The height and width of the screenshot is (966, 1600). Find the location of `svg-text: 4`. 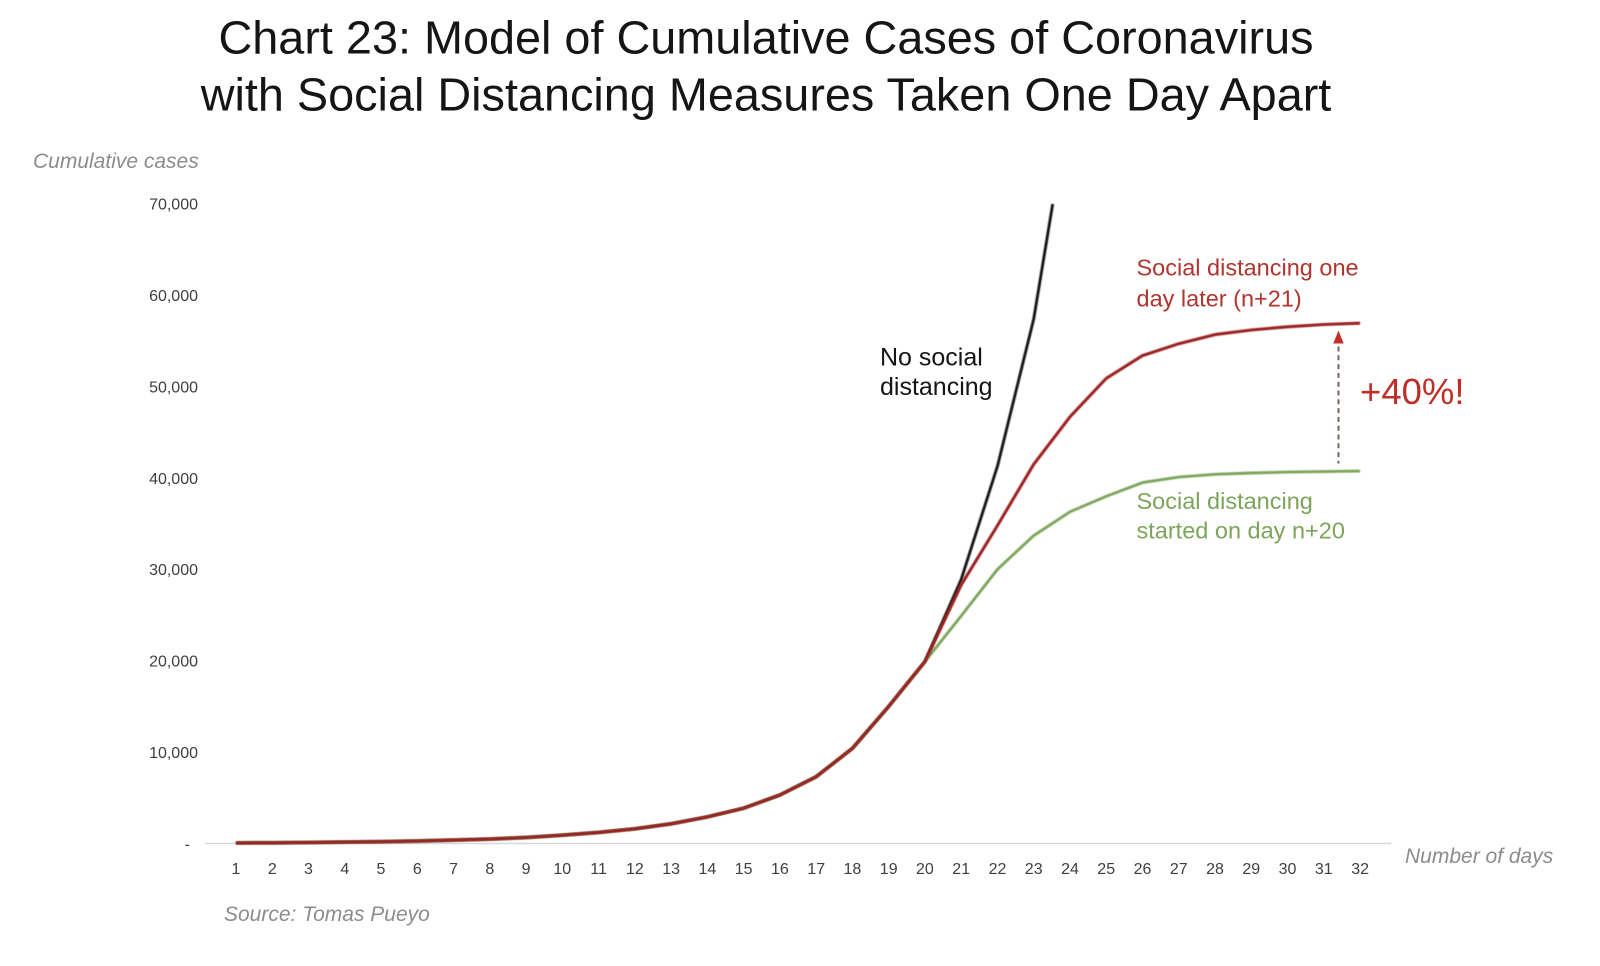

svg-text: 4 is located at coordinates (344, 869).